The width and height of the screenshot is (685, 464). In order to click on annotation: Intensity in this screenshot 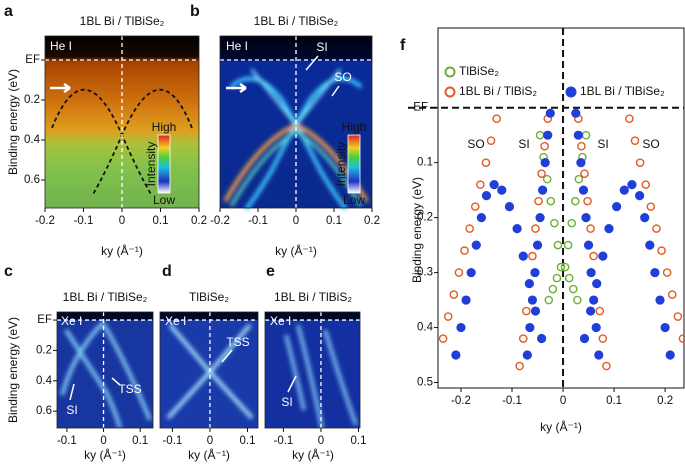, I will do `click(341, 164)`.